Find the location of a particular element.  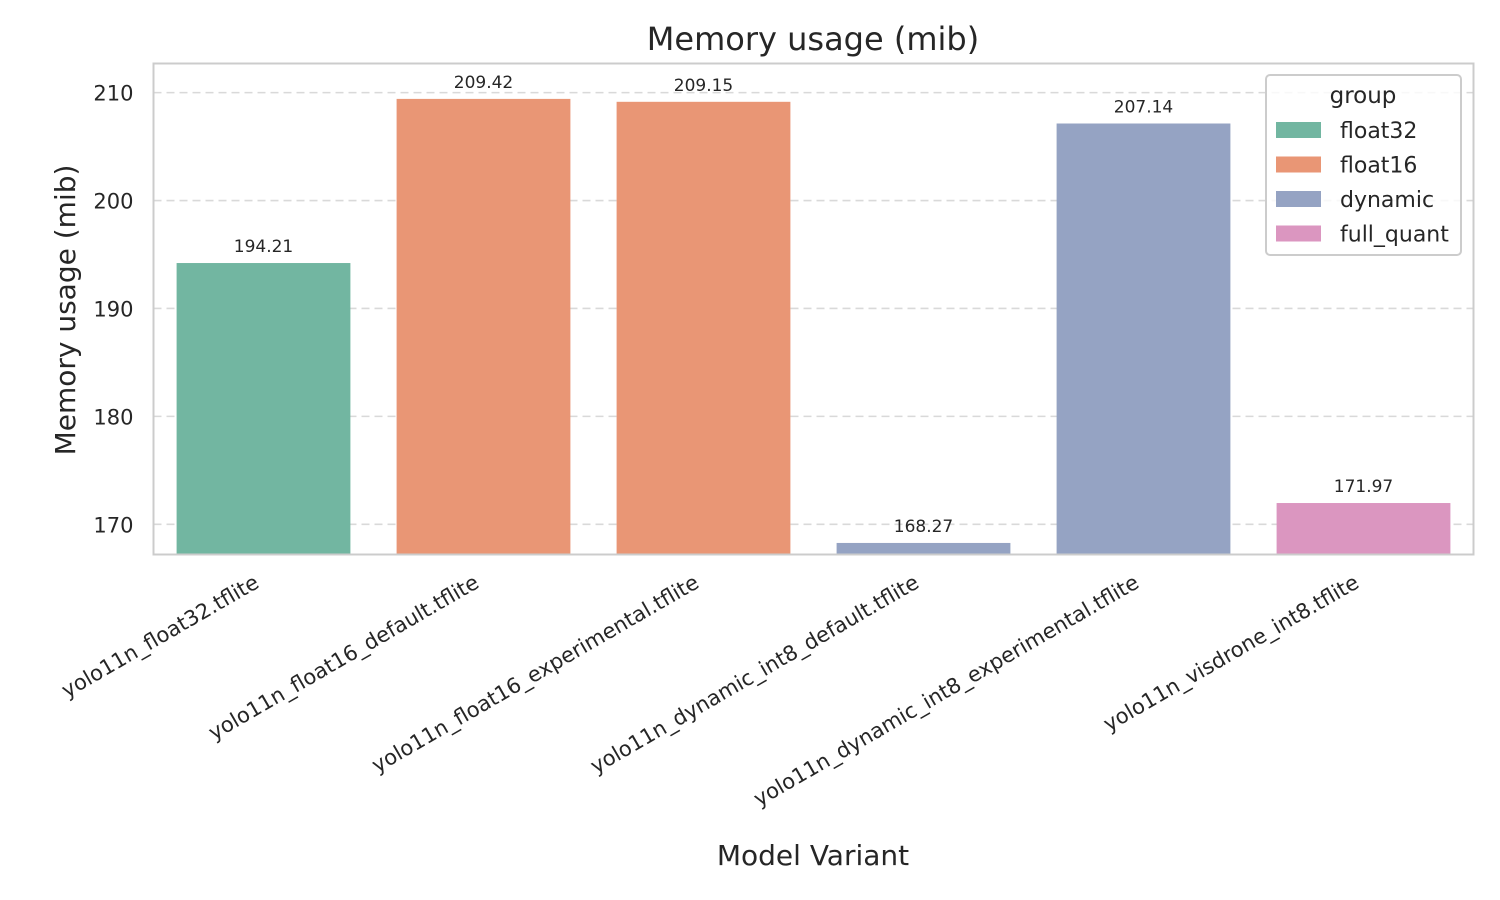

y-tick-labels: 170 180 190 200 210 is located at coordinates (113, 310).